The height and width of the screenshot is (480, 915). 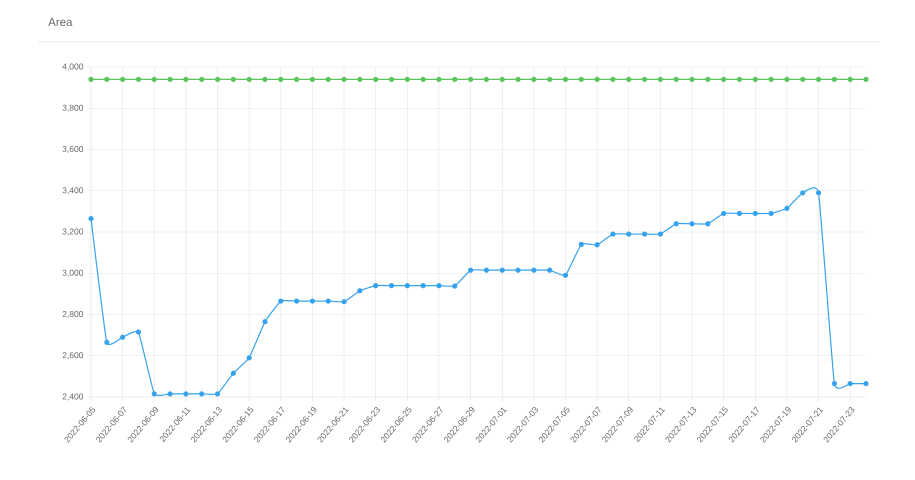 I want to click on y-tick-label: 3,200, so click(x=73, y=232).